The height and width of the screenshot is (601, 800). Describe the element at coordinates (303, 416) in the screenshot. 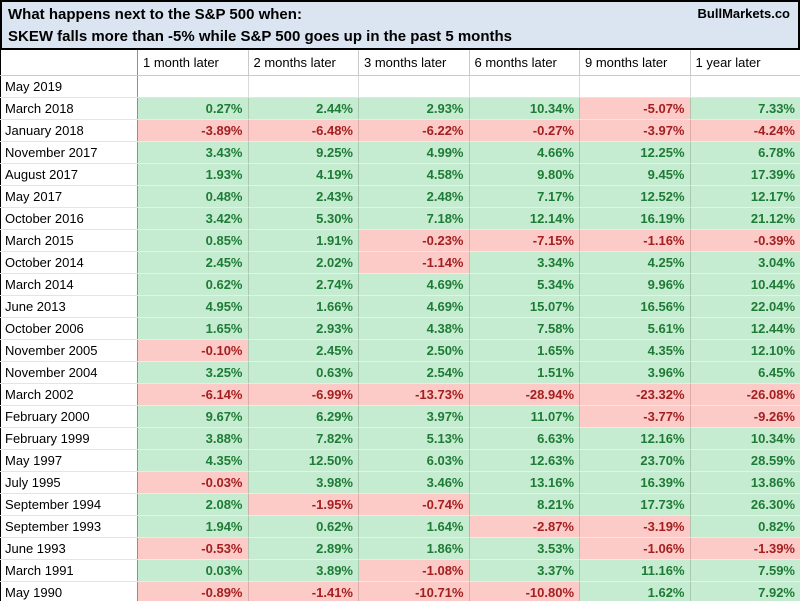

I see `return-cell: 6.29%` at that location.